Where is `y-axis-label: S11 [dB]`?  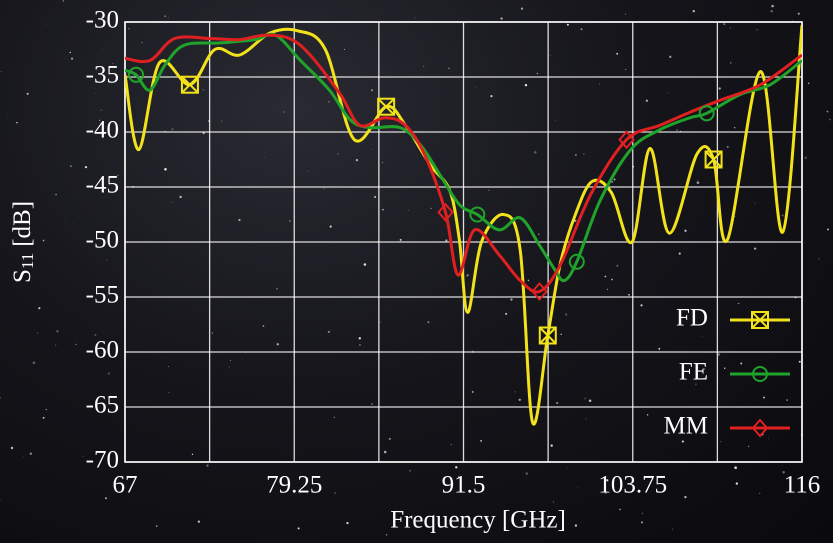 y-axis-label: S11 [dB] is located at coordinates (23, 242).